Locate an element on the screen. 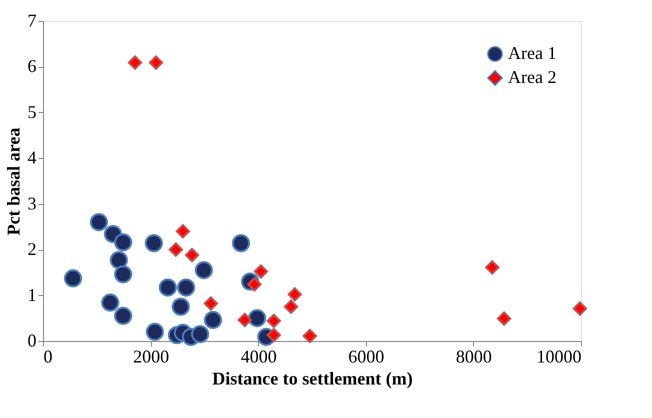  y-tick-label: 6 is located at coordinates (32, 66).